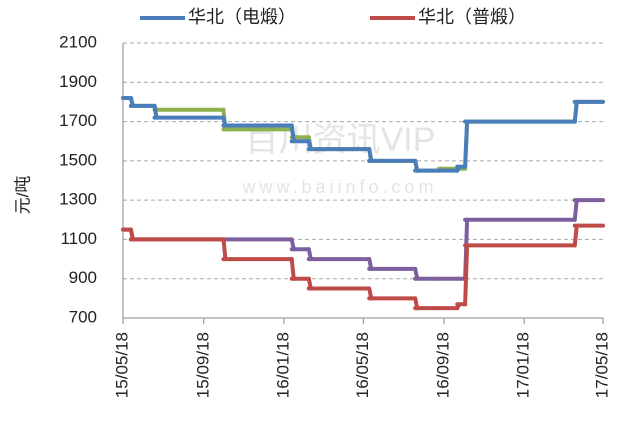 Image resolution: width=625 pixels, height=426 pixels. What do you see at coordinates (83, 316) in the screenshot?
I see `y-tick-label: 700` at bounding box center [83, 316].